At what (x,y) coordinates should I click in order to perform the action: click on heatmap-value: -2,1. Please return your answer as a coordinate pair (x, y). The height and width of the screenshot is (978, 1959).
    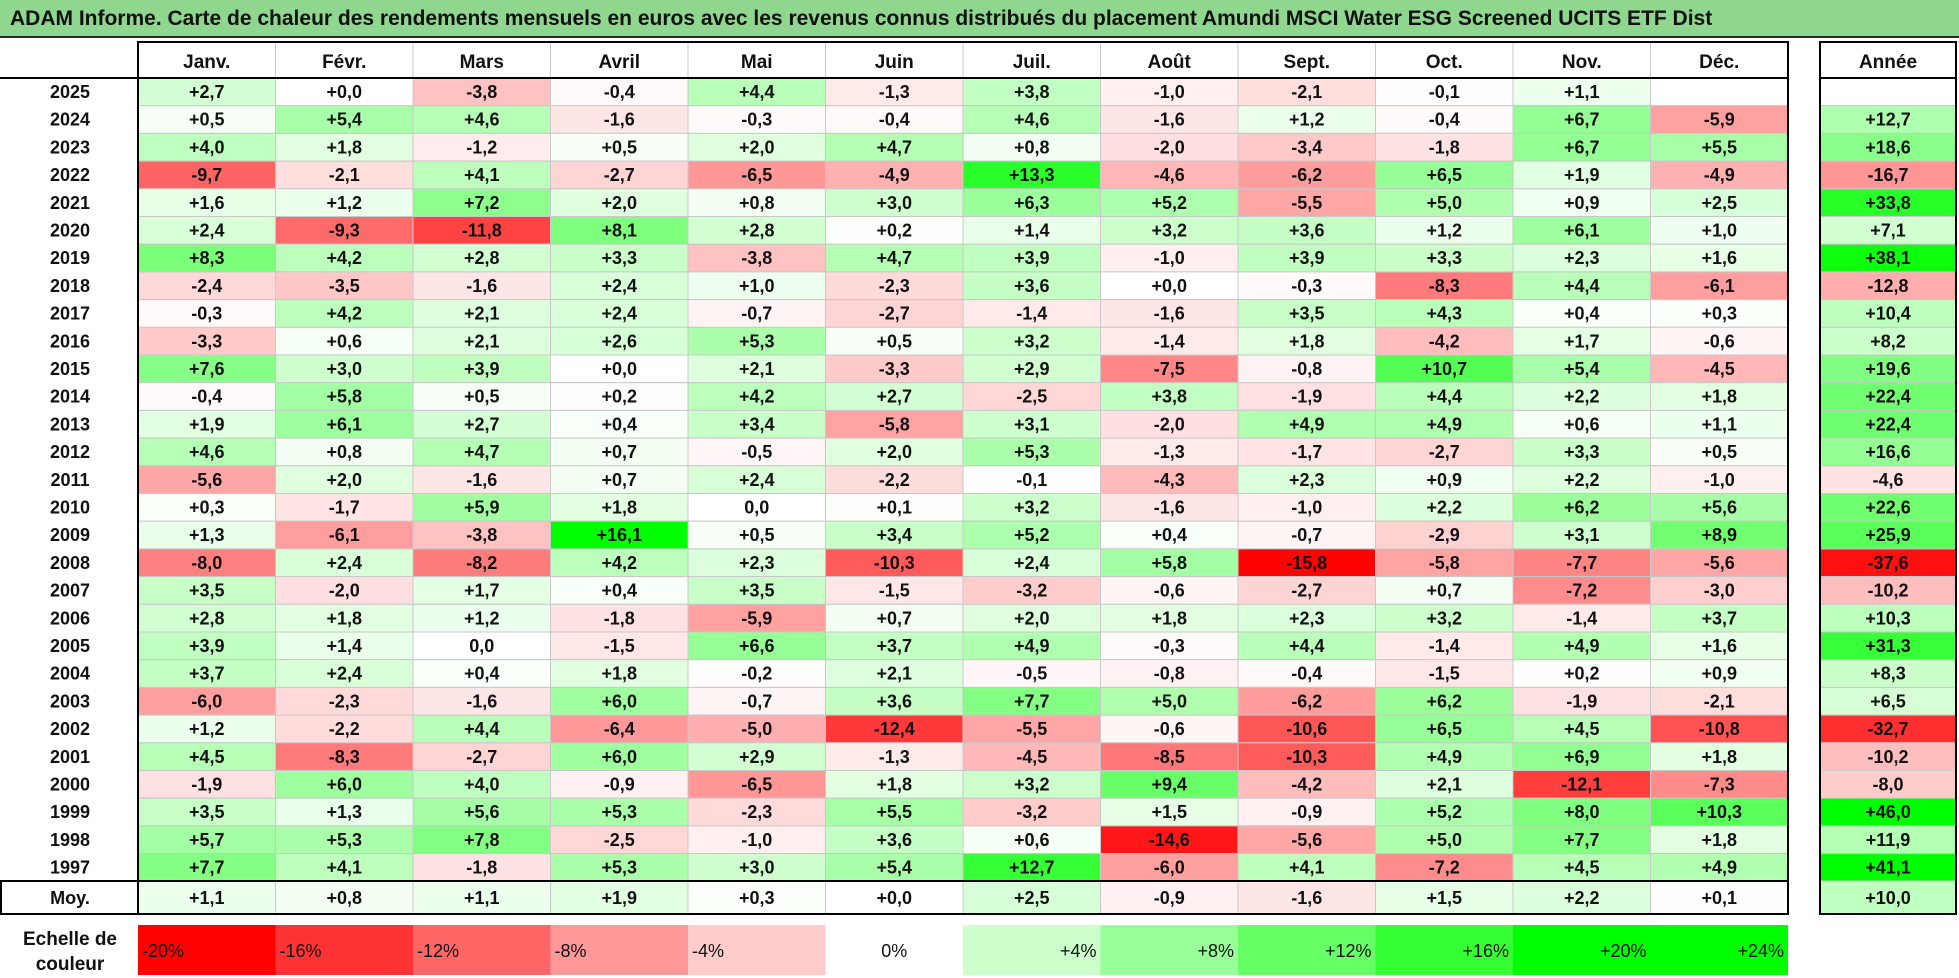
    Looking at the image, I should click on (1719, 701).